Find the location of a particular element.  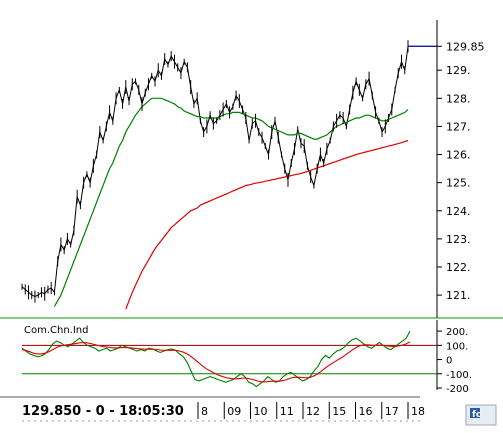

indicator-tick-label: 200. is located at coordinates (457, 332).